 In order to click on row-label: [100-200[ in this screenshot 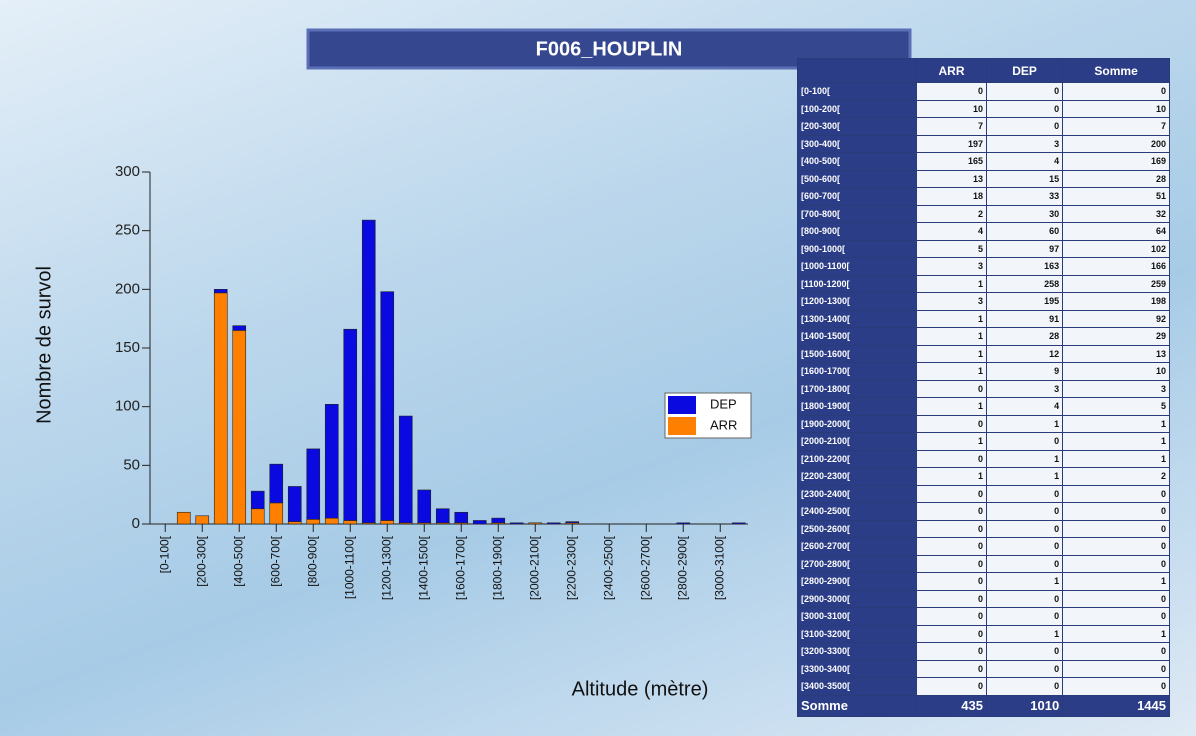, I will do `click(857, 108)`.